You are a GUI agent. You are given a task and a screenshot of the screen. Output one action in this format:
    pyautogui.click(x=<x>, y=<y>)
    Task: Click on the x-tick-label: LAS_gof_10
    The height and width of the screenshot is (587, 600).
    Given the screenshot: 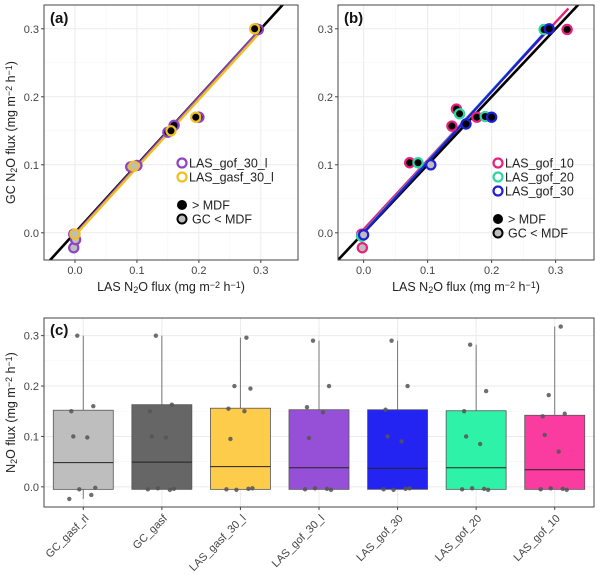 What is the action you would take?
    pyautogui.click(x=537, y=538)
    